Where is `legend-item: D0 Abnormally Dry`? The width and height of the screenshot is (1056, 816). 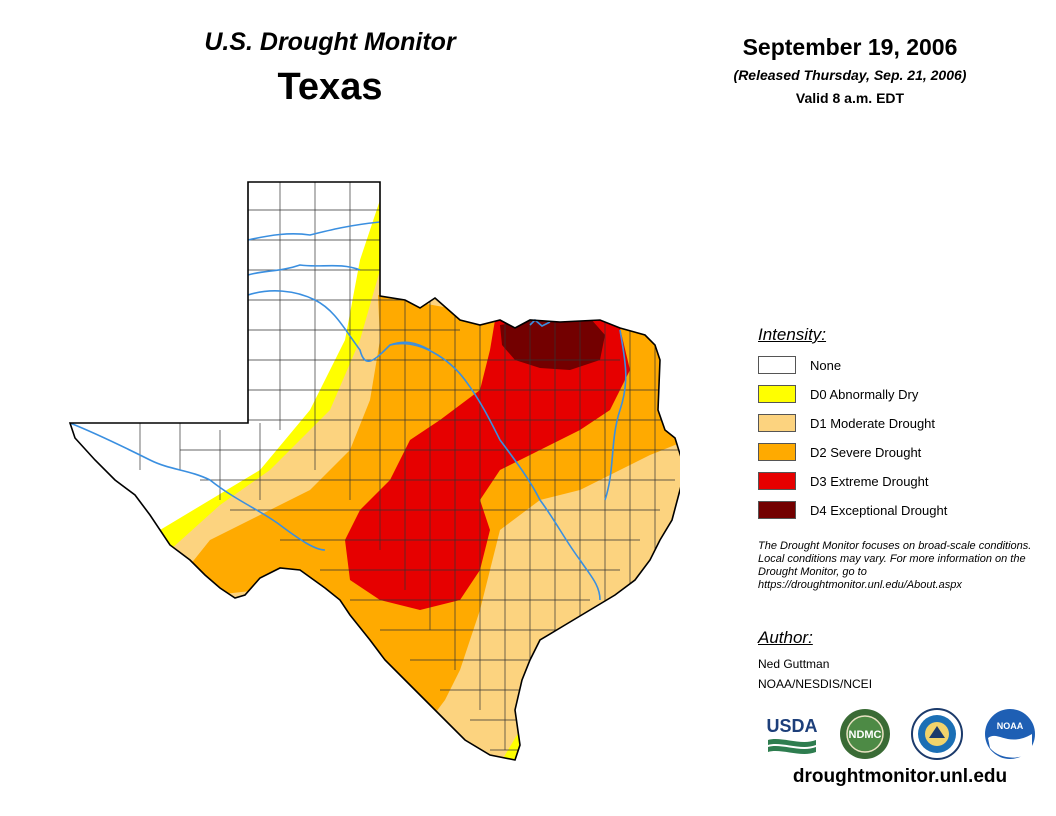
legend-item: D0 Abnormally Dry is located at coordinates (838, 394).